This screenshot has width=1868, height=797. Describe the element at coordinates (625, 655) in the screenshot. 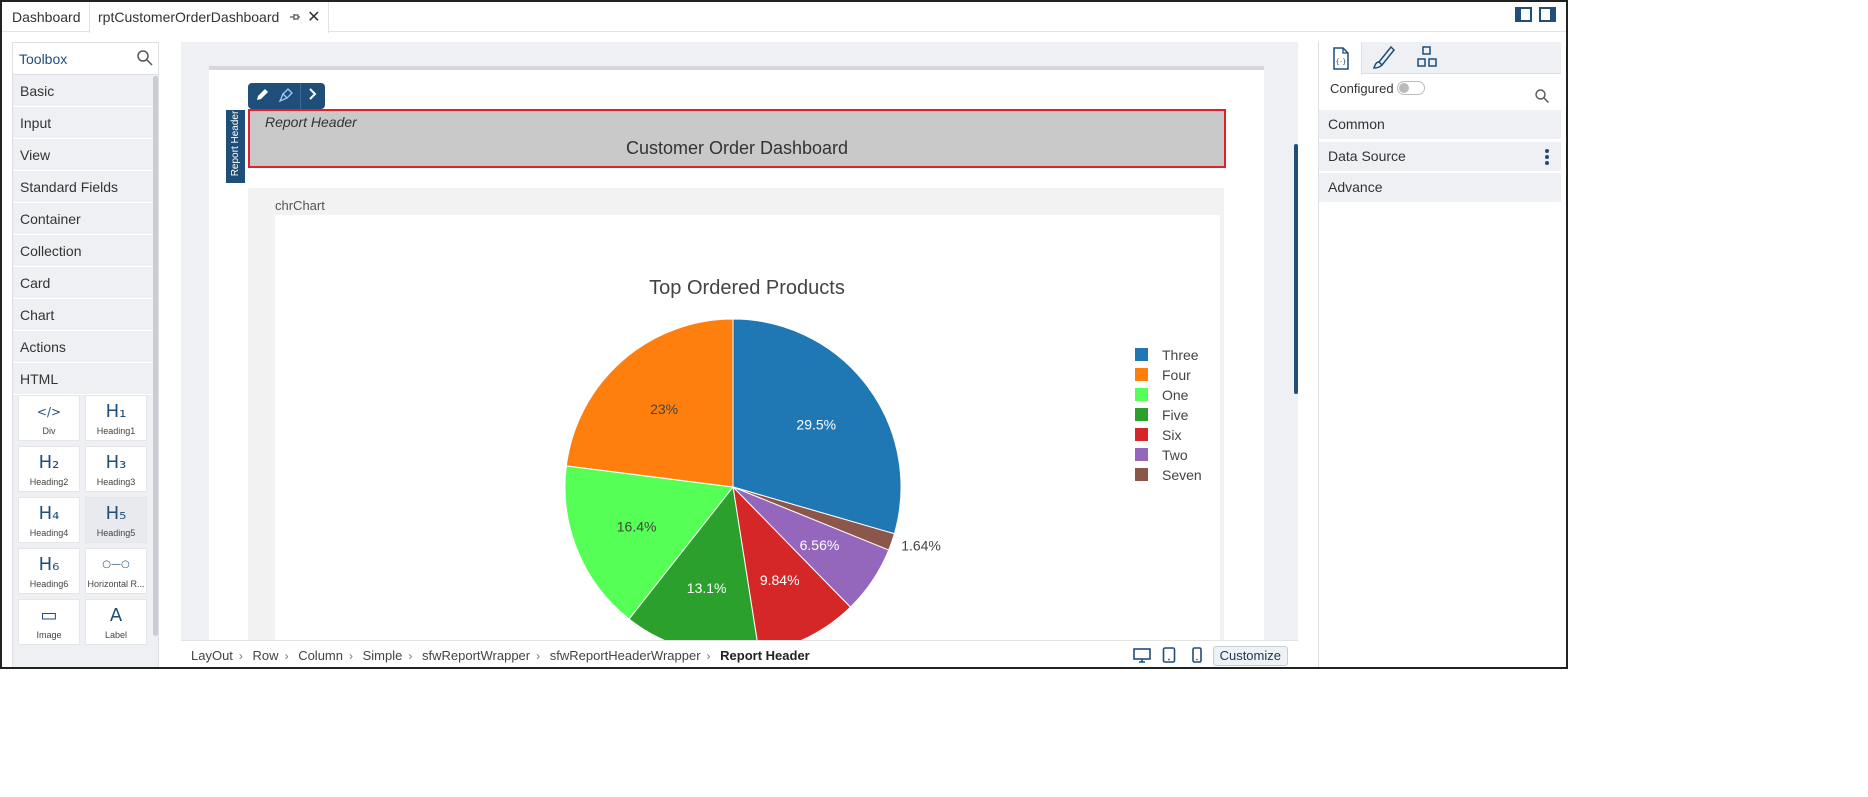

I see `breadcrumb-item: sfwReportHeaderWrapper` at that location.